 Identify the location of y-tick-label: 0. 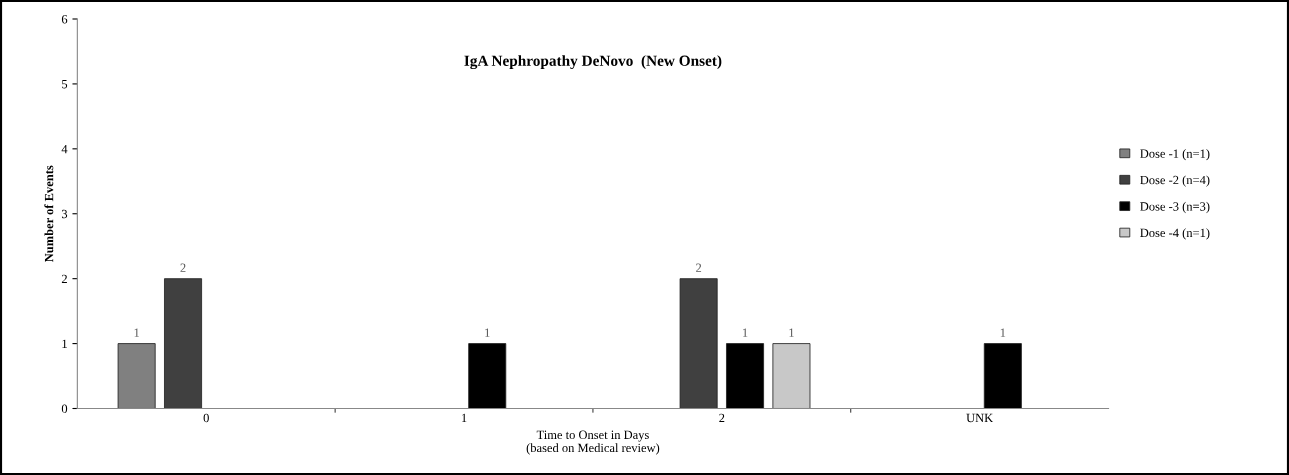
(64, 408).